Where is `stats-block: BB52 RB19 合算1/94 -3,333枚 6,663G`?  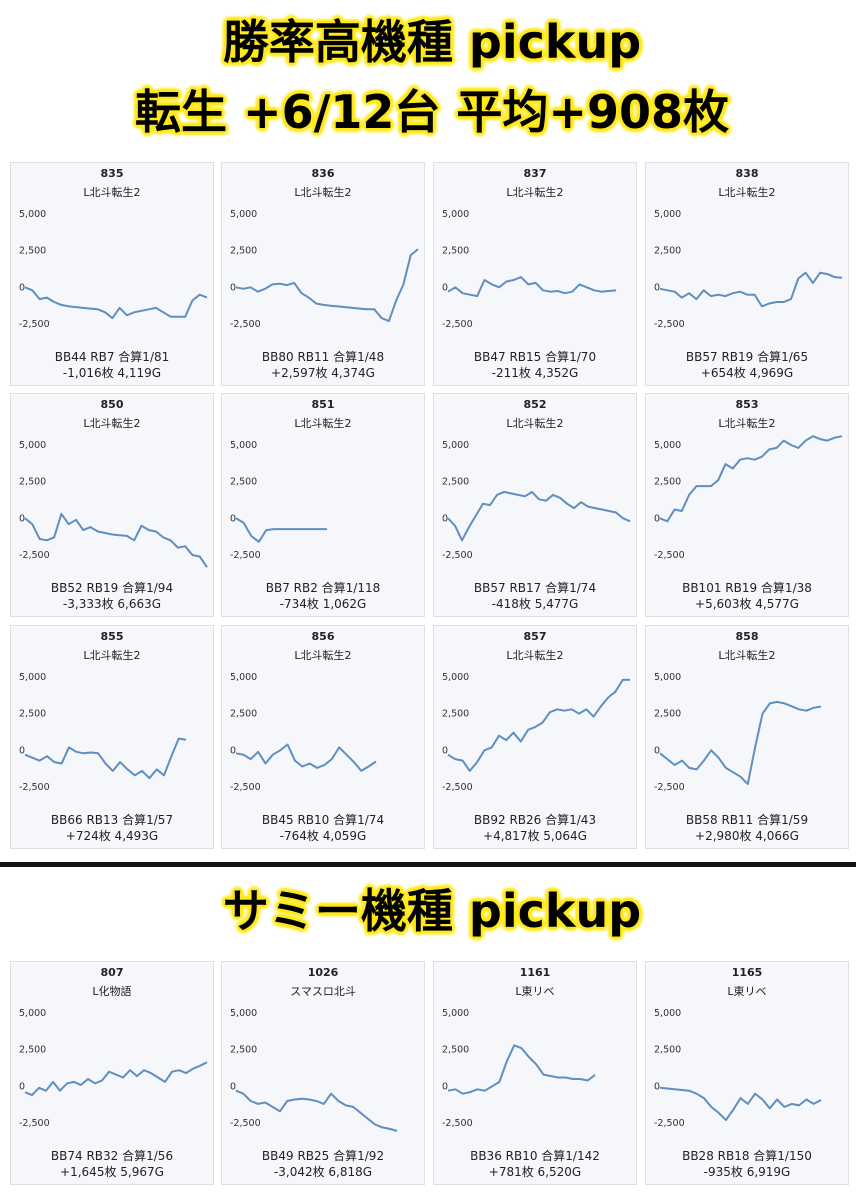 stats-block: BB52 RB19 合算1/94 -3,333枚 6,663G is located at coordinates (112, 596).